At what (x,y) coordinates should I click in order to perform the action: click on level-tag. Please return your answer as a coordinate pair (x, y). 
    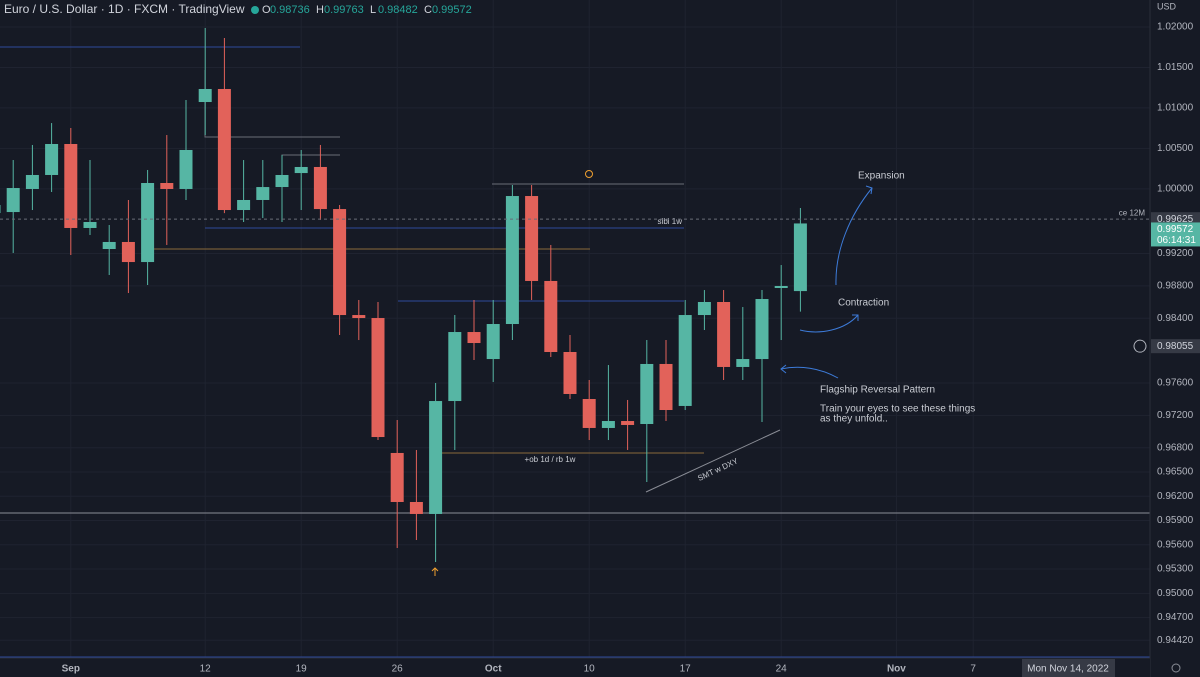
    Looking at the image, I should click on (1175, 219).